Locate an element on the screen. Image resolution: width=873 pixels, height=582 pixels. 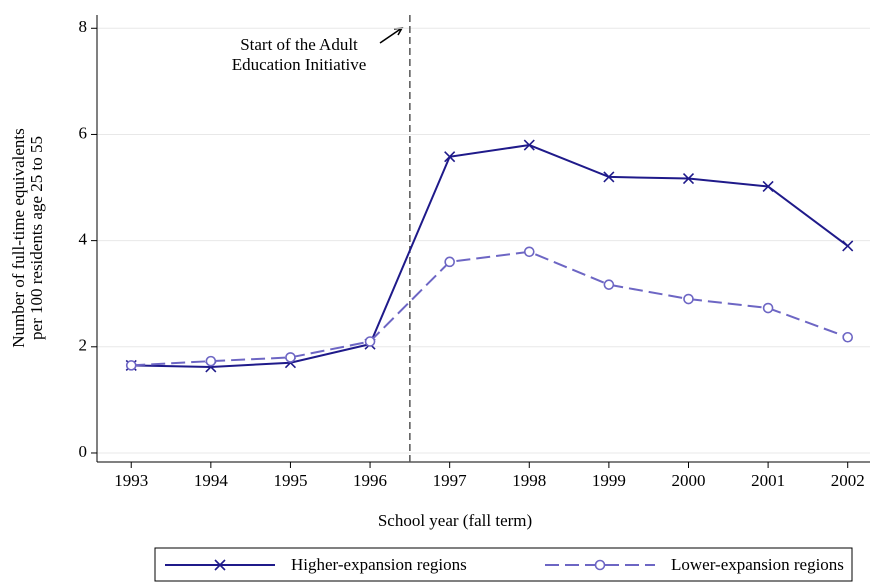
y-tick-label: 4 is located at coordinates (83, 239).